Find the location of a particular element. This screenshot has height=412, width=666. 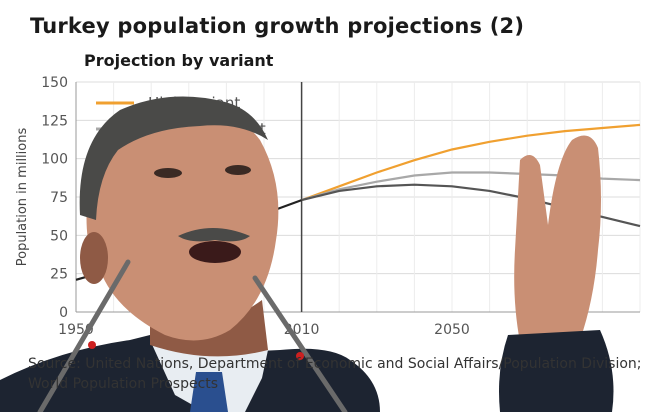

chart-subtitle: Projection by variant is located at coordinates (179, 60).